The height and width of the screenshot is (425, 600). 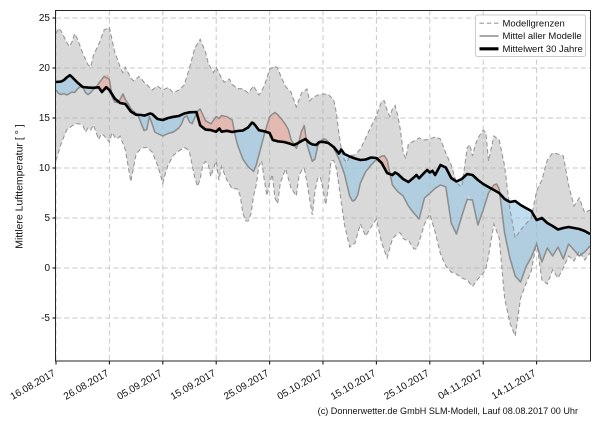 What do you see at coordinates (45, 118) in the screenshot?
I see `svg-text: 15` at bounding box center [45, 118].